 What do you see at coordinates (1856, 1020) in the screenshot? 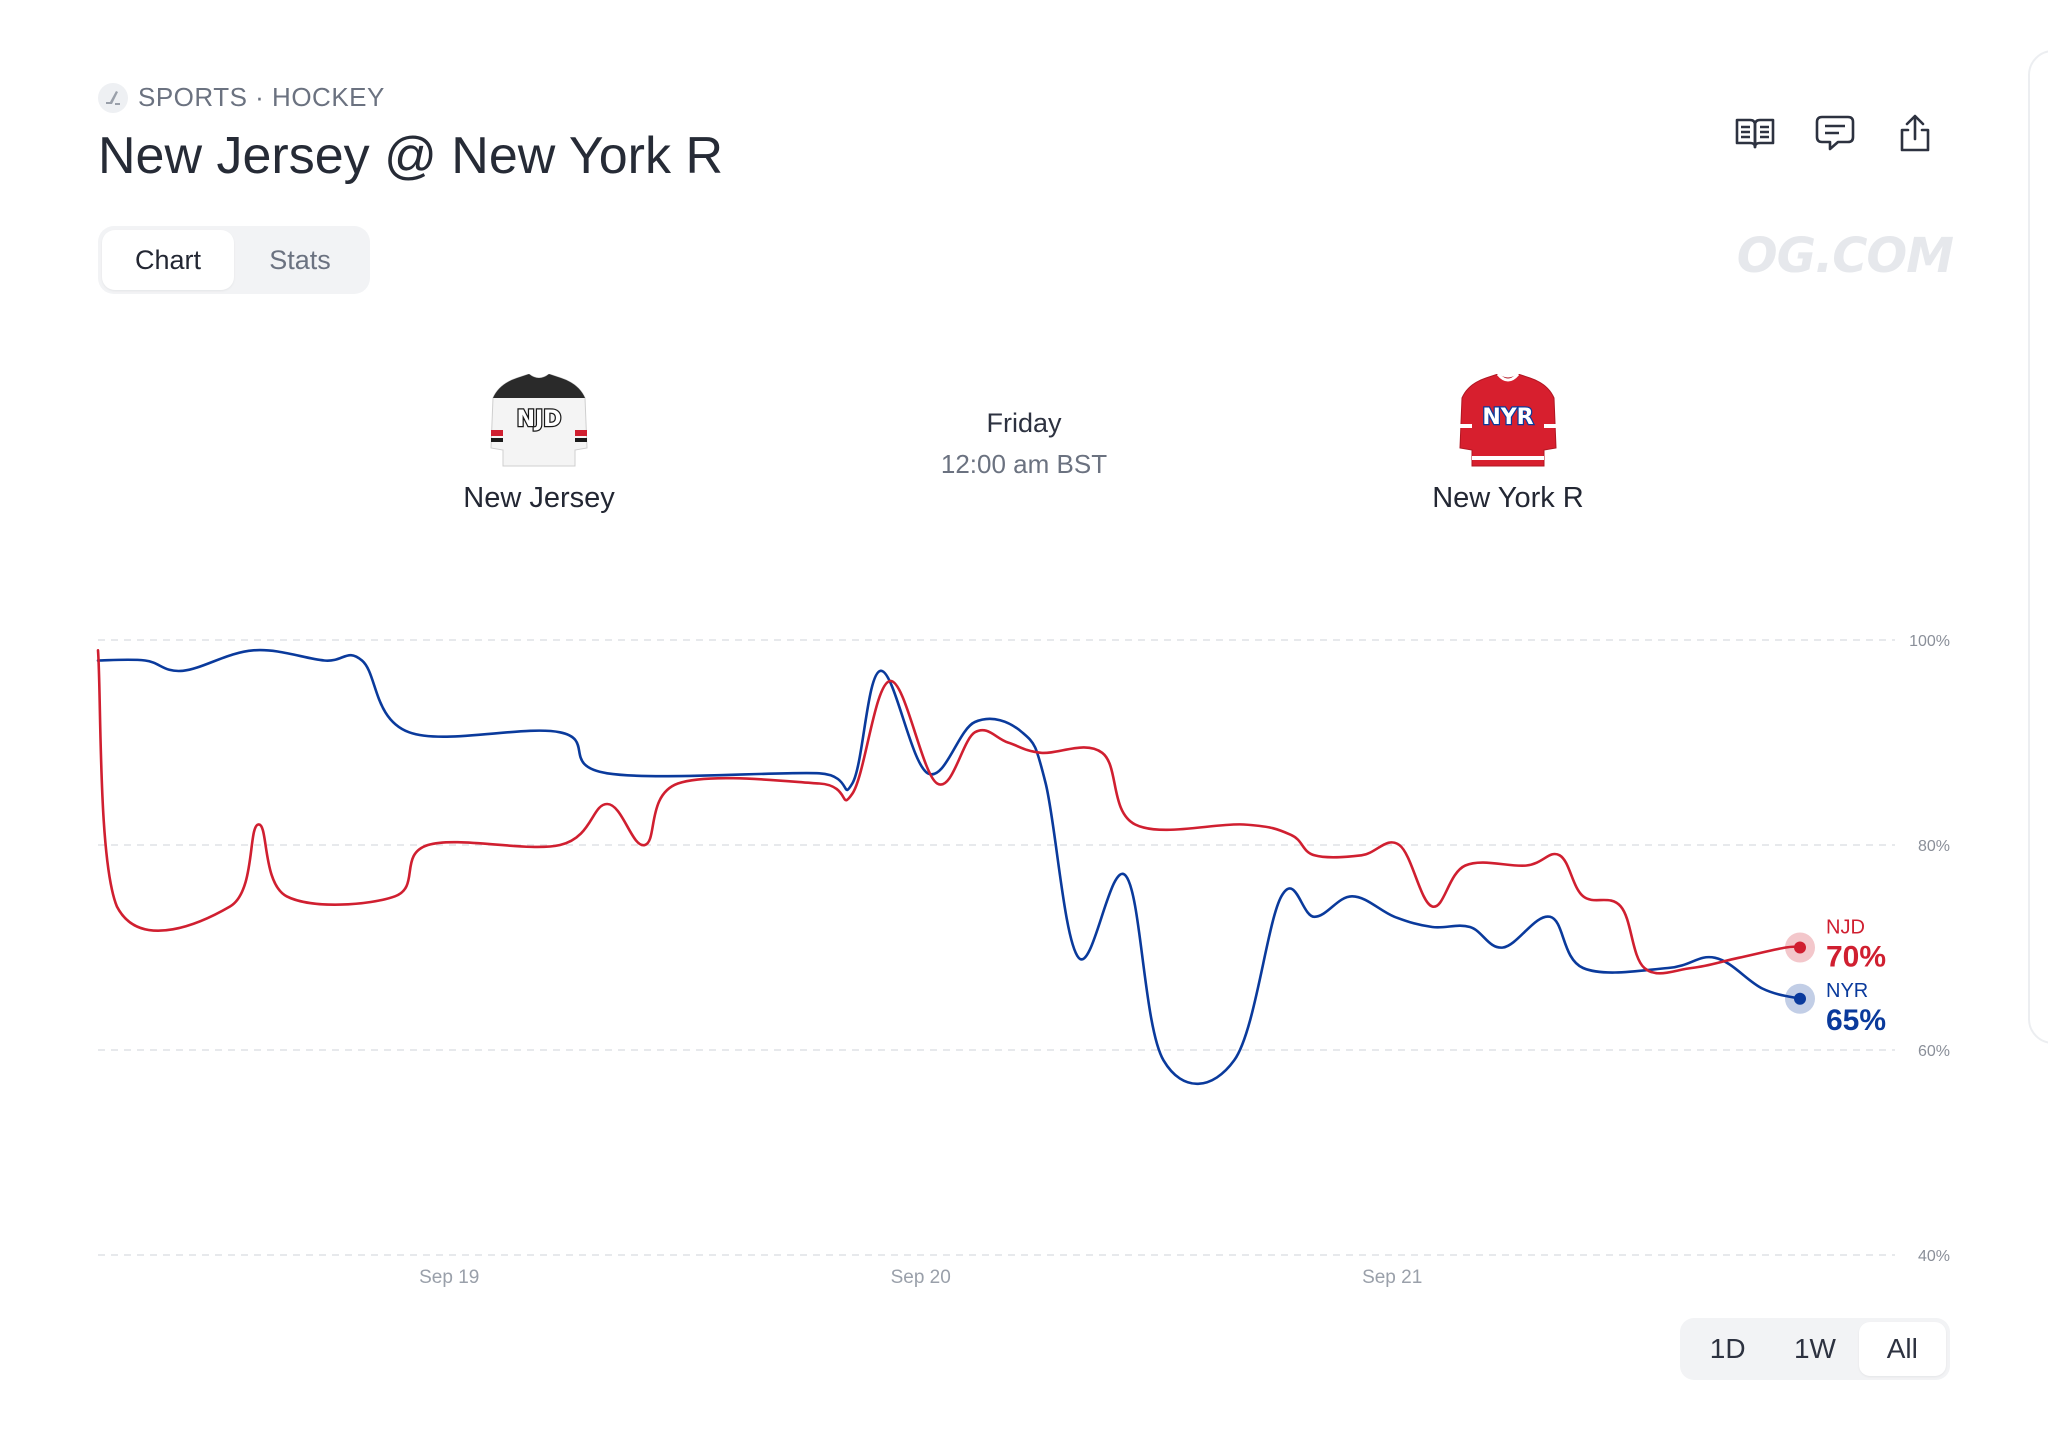
I see `series-value-label: 65%` at bounding box center [1856, 1020].